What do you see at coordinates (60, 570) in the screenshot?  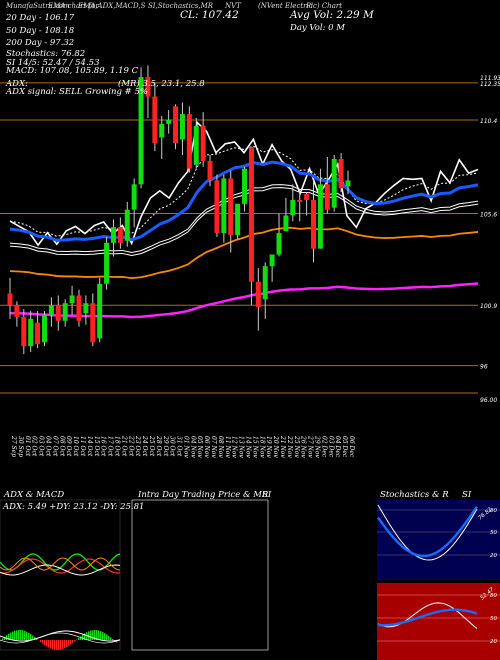 I see `adx-line` at bounding box center [60, 570].